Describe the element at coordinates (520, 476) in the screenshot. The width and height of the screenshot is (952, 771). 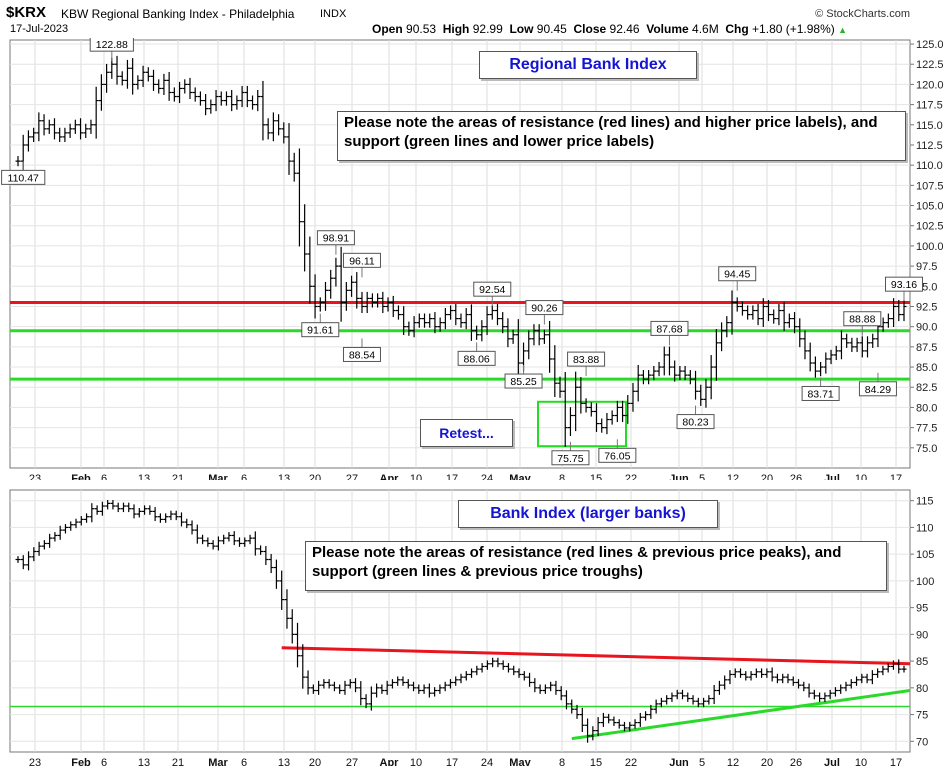
I see `x-tick-label: May` at that location.